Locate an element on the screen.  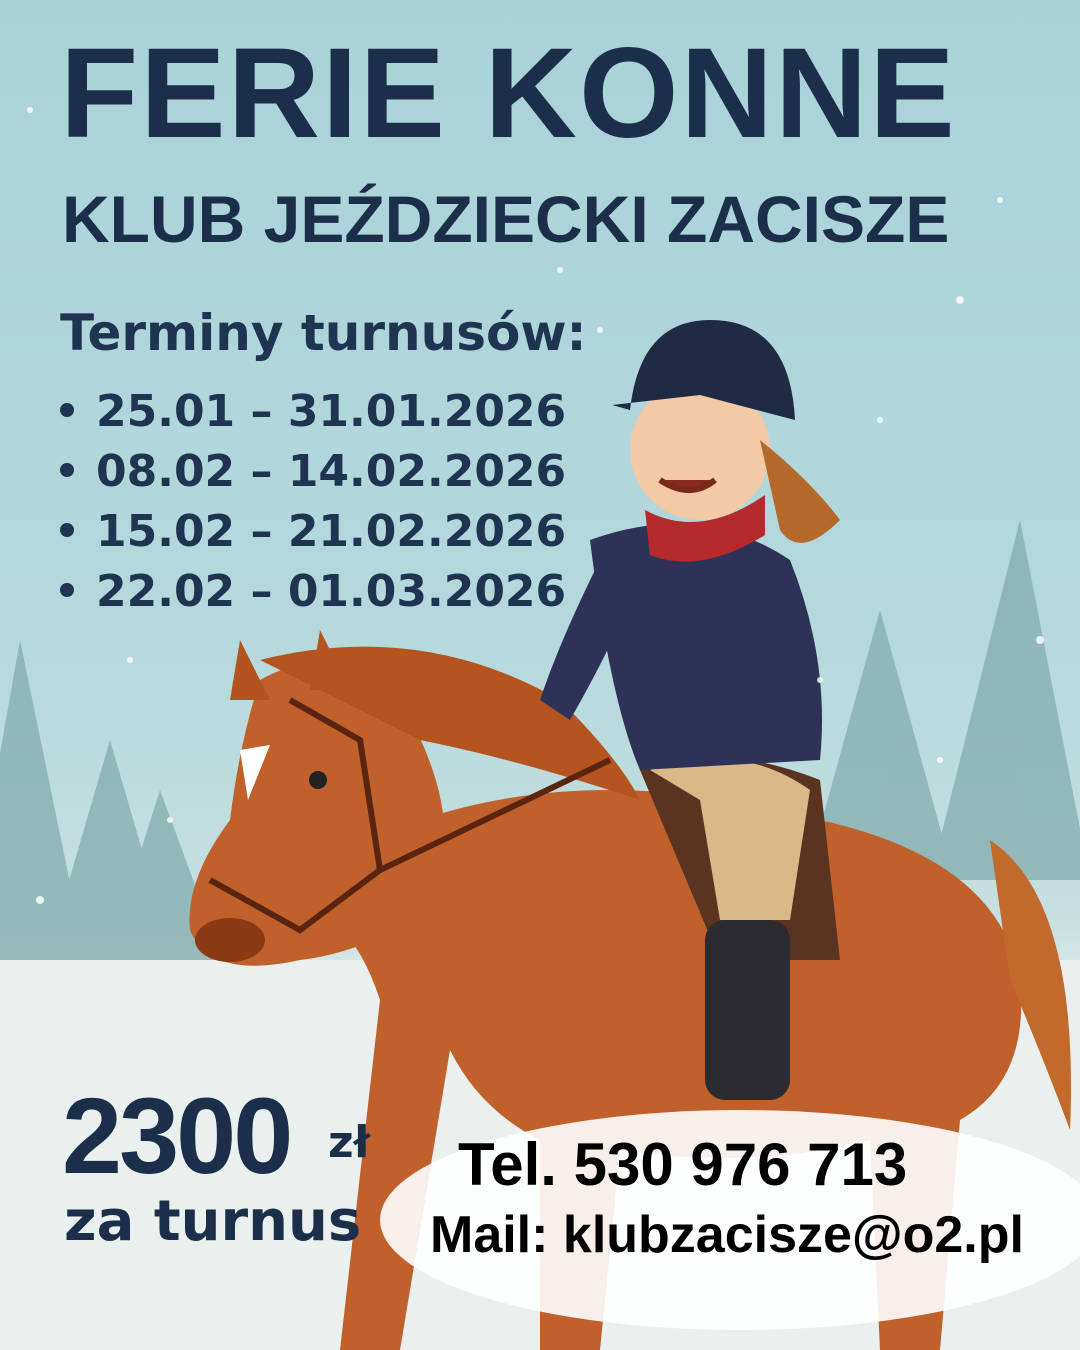
email-address: Mail: klubzacisze@o2.pl is located at coordinates (727, 1235).